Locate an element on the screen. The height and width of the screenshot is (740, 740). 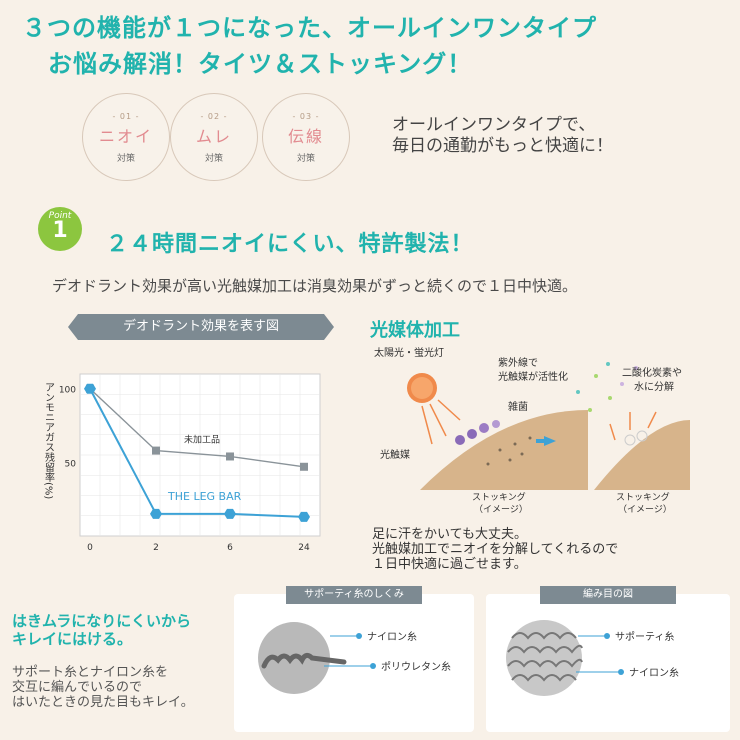
catch-line1: オールインワンタイプで、 is located at coordinates (494, 125).